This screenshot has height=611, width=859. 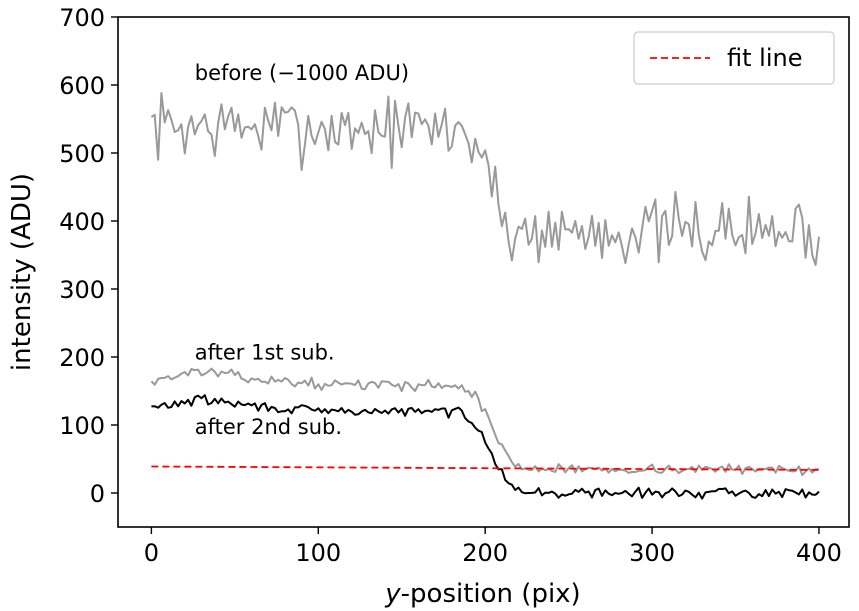 I want to click on annotation-after-1st: after 1st sub., so click(x=265, y=353).